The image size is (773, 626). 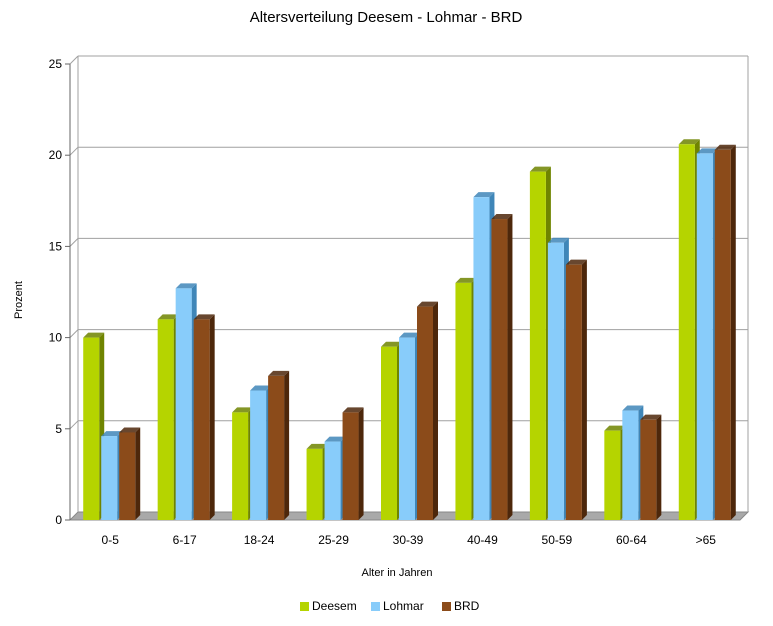 I want to click on y-tick-label: 10, so click(x=56, y=338).